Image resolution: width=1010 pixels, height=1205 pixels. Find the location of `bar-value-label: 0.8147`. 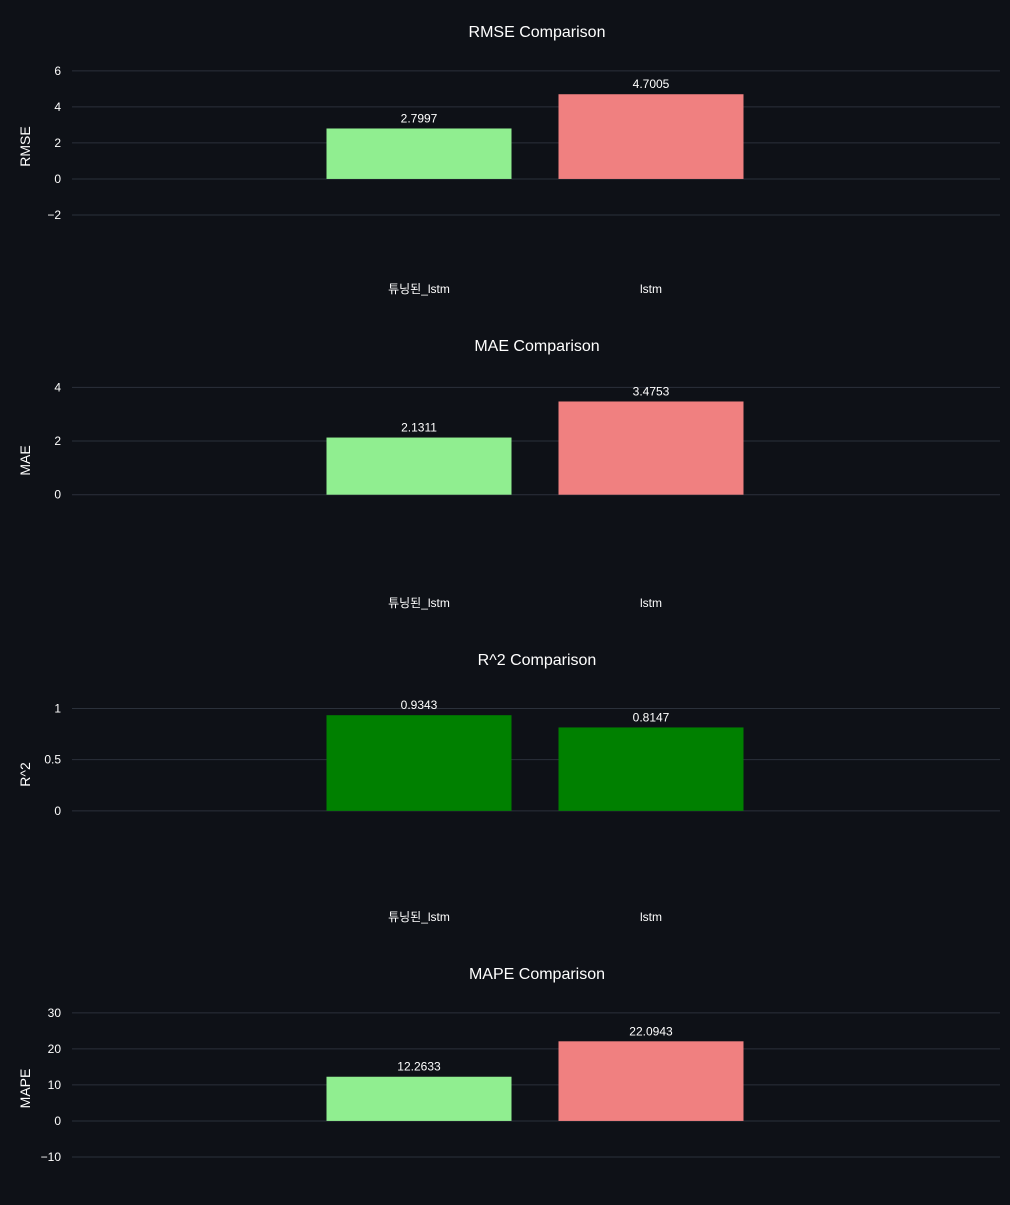

bar-value-label: 0.8147 is located at coordinates (651, 717).